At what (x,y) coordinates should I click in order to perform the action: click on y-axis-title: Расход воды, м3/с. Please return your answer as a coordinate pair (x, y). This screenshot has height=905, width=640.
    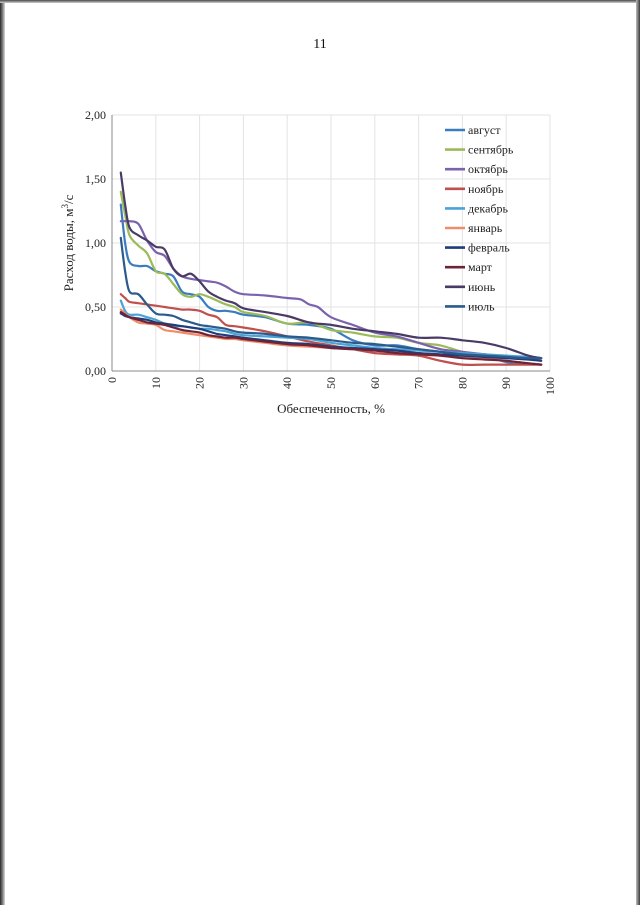
    Looking at the image, I should click on (68, 242).